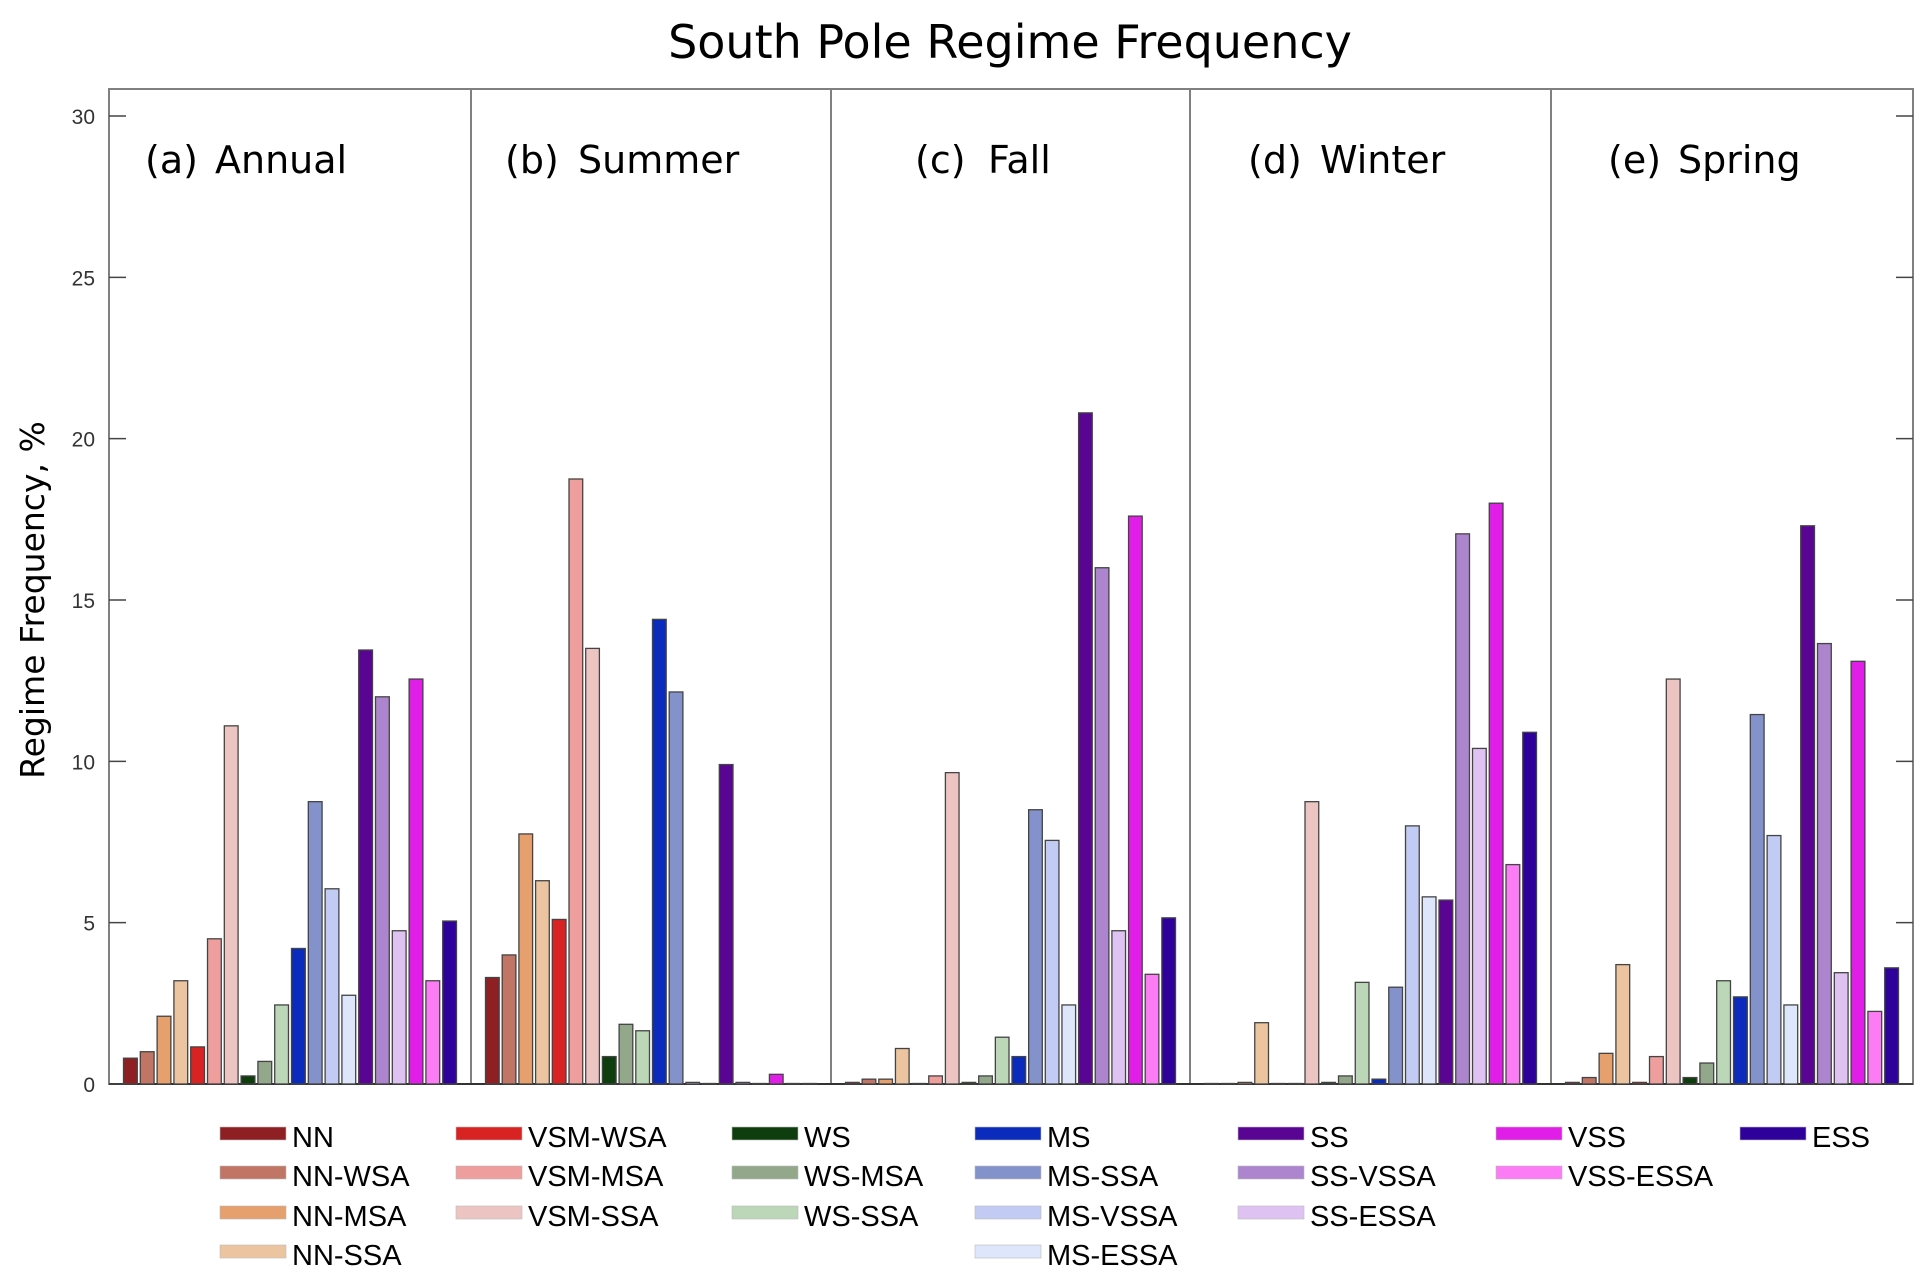 The height and width of the screenshot is (1286, 1929). I want to click on bar-fall-nn, so click(852, 1083).